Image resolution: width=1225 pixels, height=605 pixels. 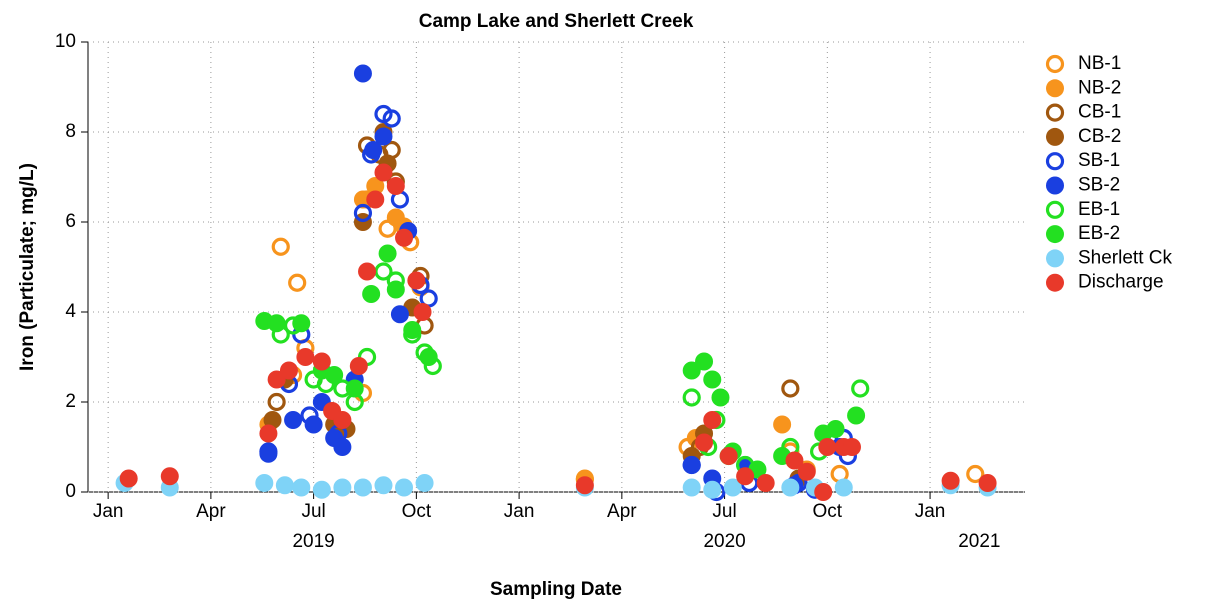 What do you see at coordinates (1099, 63) in the screenshot?
I see `legend-label: NB-1` at bounding box center [1099, 63].